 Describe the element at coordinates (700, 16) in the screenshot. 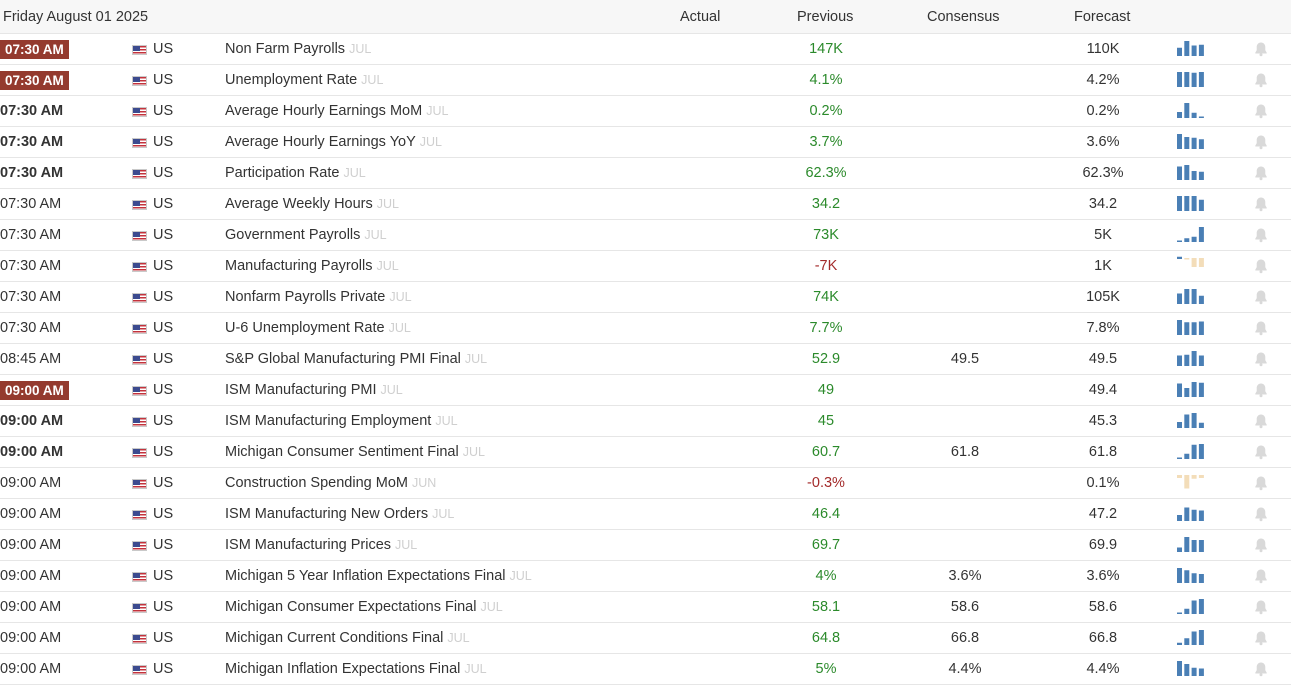

I see `column-actual: Actual` at that location.